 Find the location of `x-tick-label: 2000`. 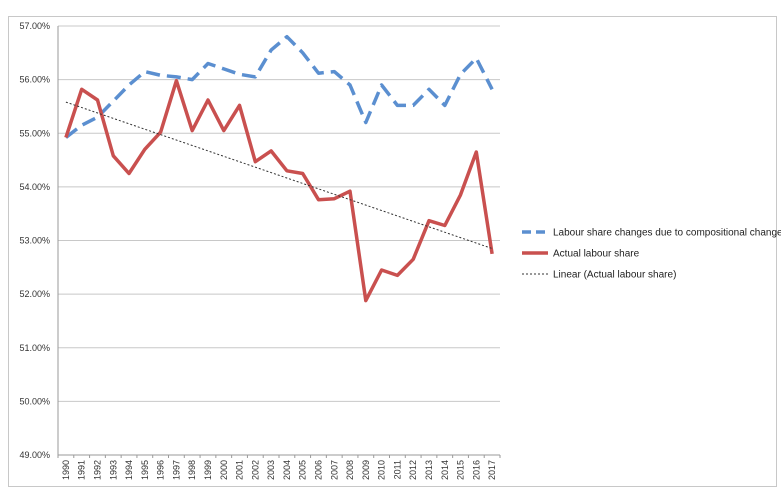

x-tick-label: 2000 is located at coordinates (224, 470).